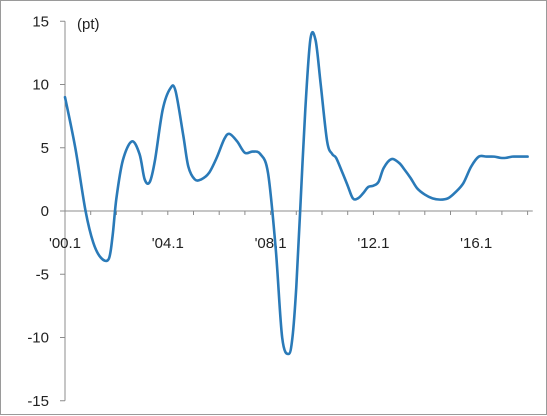 Image resolution: width=547 pixels, height=416 pixels. I want to click on y-tick-label: 5, so click(45, 148).